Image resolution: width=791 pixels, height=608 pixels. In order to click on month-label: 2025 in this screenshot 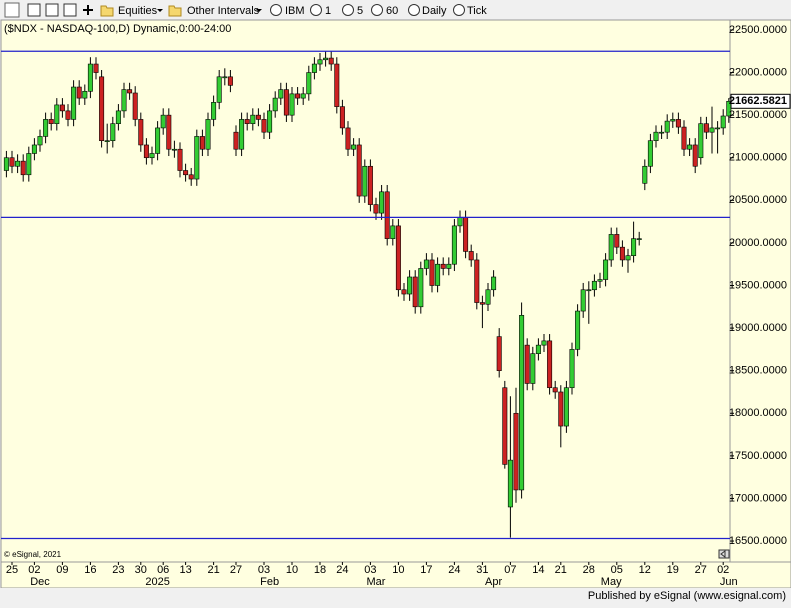, I will do `click(157, 582)`.